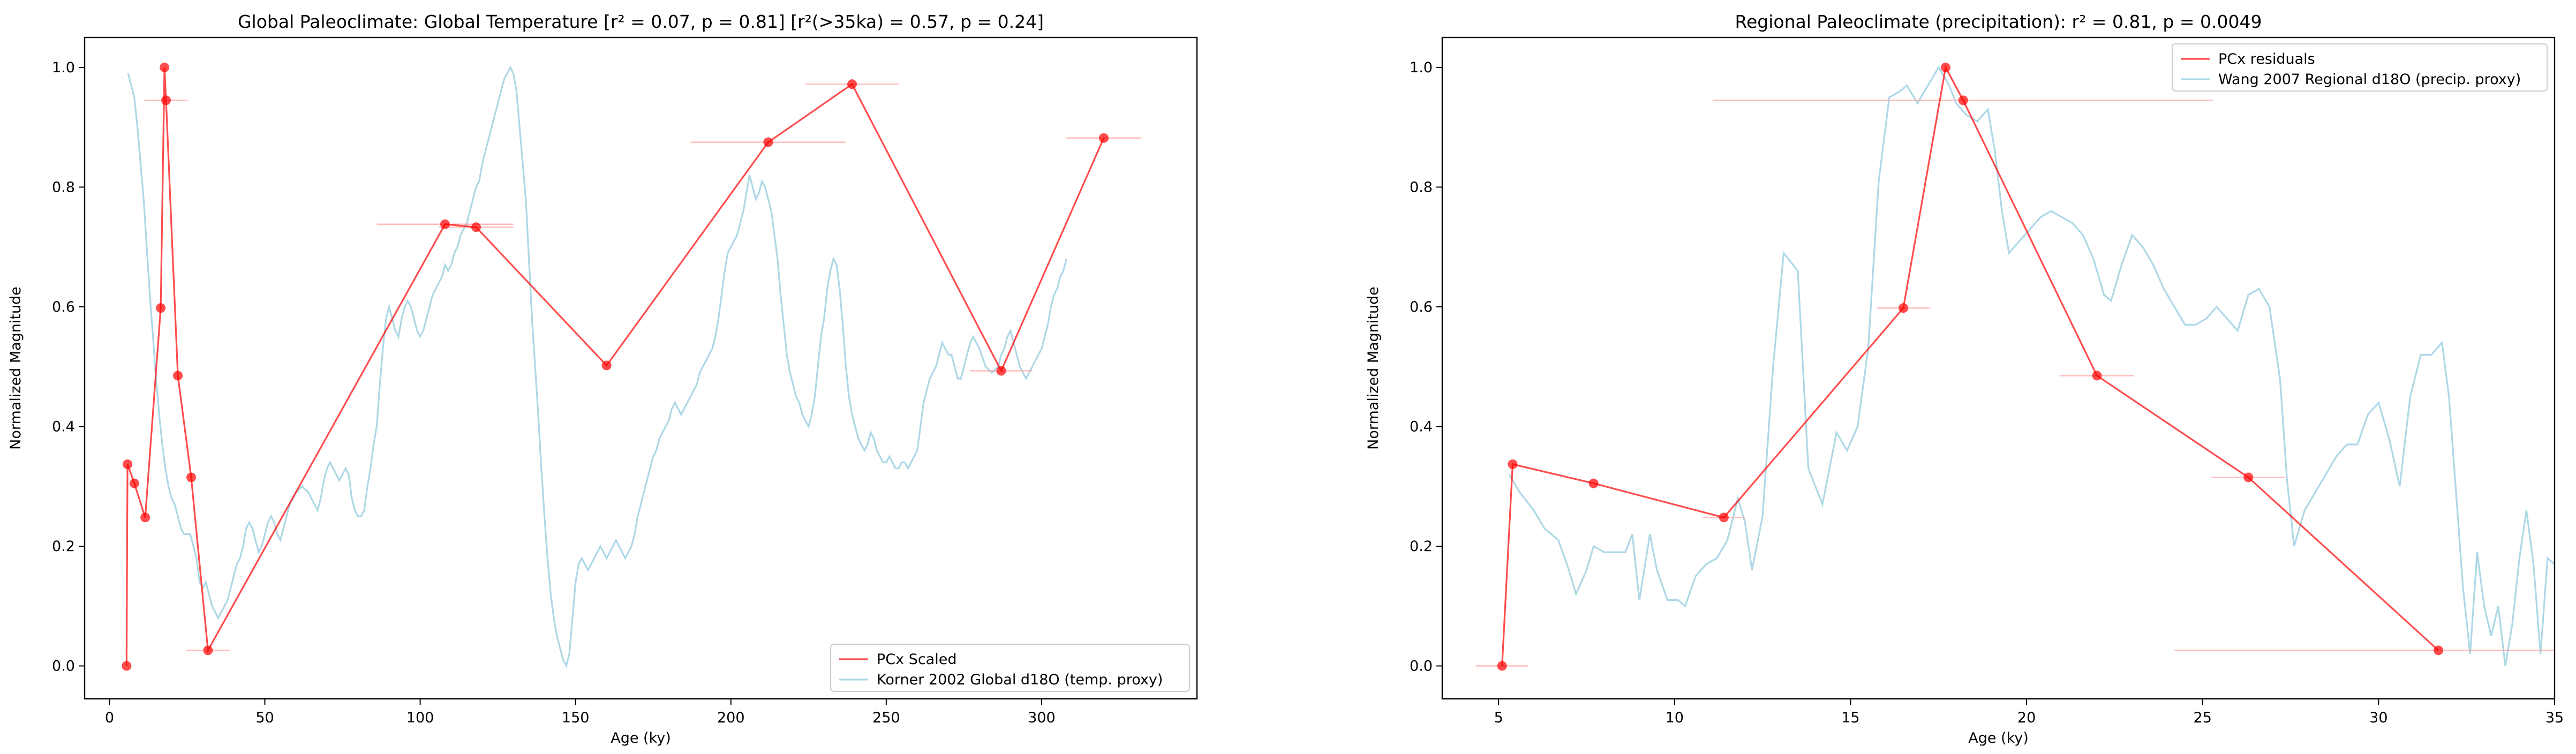 This screenshot has height=754, width=2576. Describe the element at coordinates (576, 718) in the screenshot. I see `x-tick-label: 150` at that location.